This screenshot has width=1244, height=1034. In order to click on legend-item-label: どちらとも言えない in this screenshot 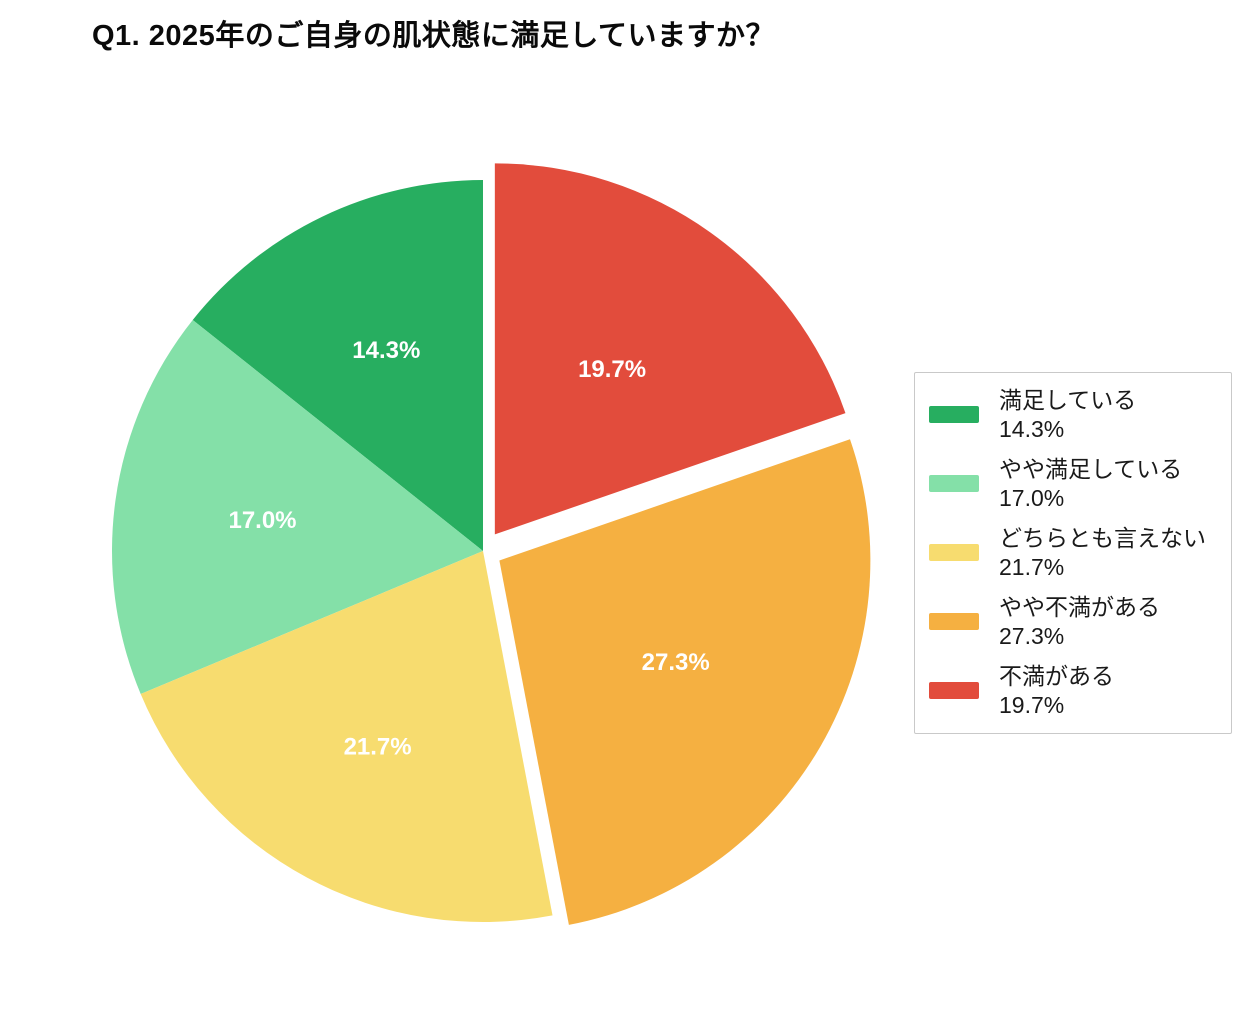, I will do `click(1102, 537)`.